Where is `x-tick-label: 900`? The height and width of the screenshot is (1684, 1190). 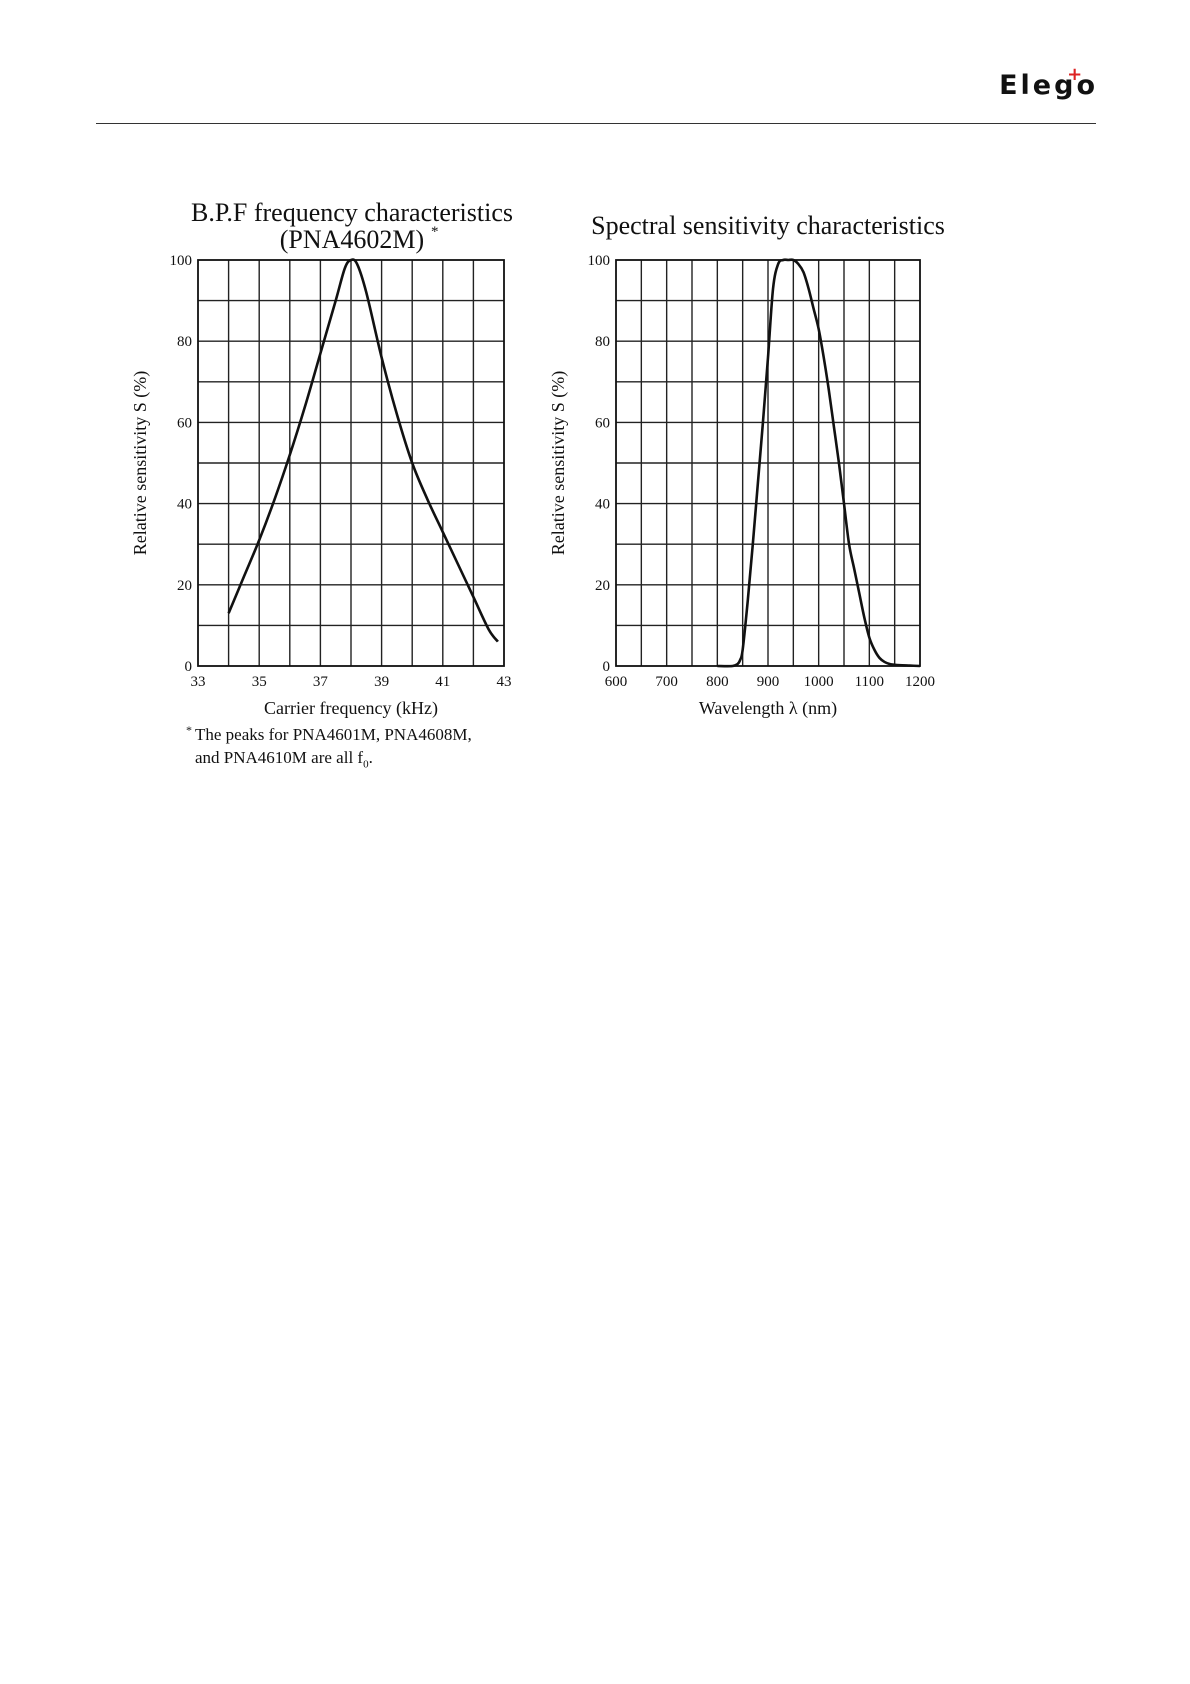 x-tick-label: 900 is located at coordinates (768, 682).